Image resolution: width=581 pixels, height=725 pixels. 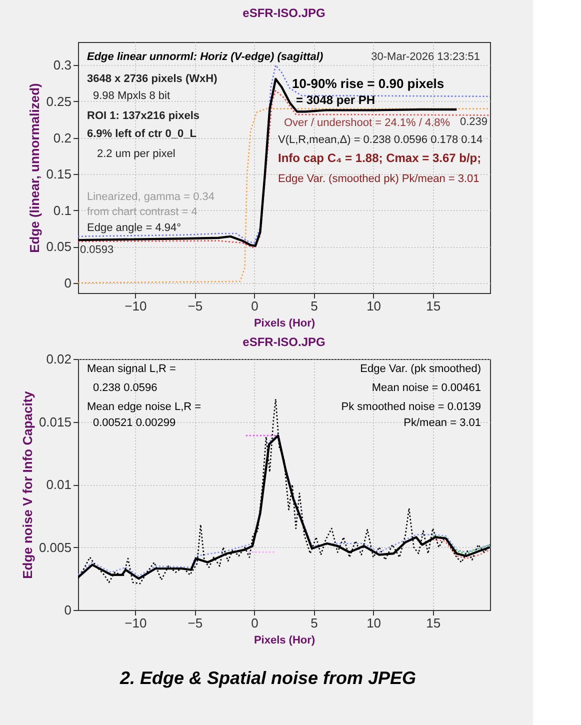 I want to click on y-tick-label: 0.1, so click(x=62, y=210).